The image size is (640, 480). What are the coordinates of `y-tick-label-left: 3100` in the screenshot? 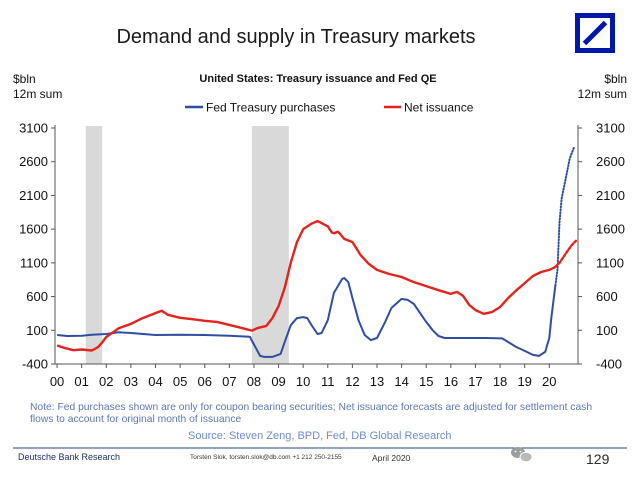 It's located at (33, 128).